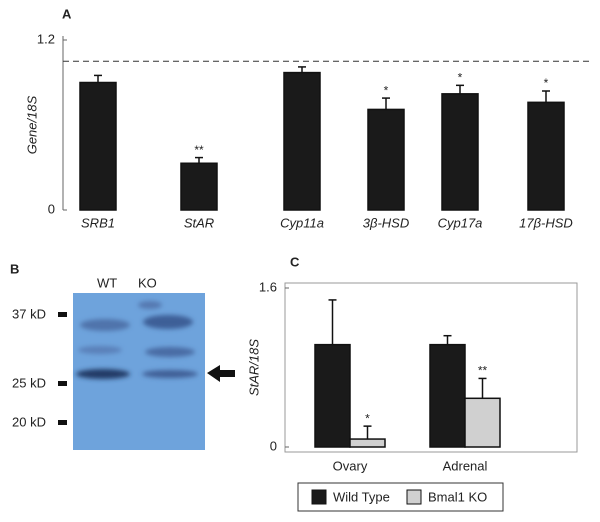  I want to click on x-tick-label: Cyp17a, so click(460, 222).